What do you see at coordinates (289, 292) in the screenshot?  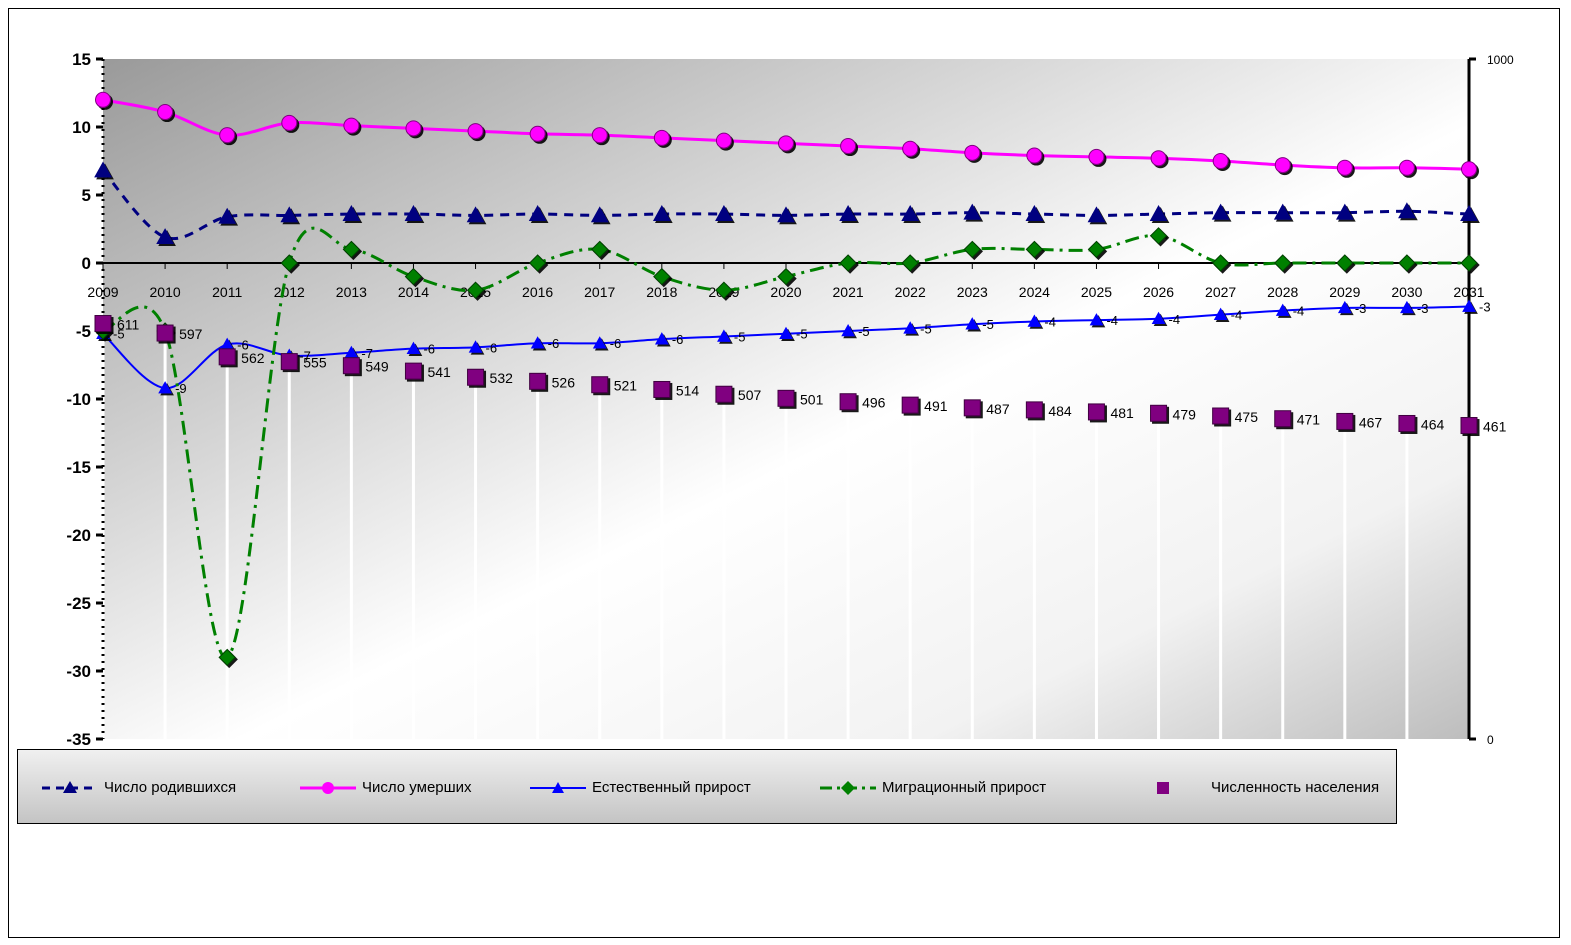 I see `x-tick-label: 2012` at bounding box center [289, 292].